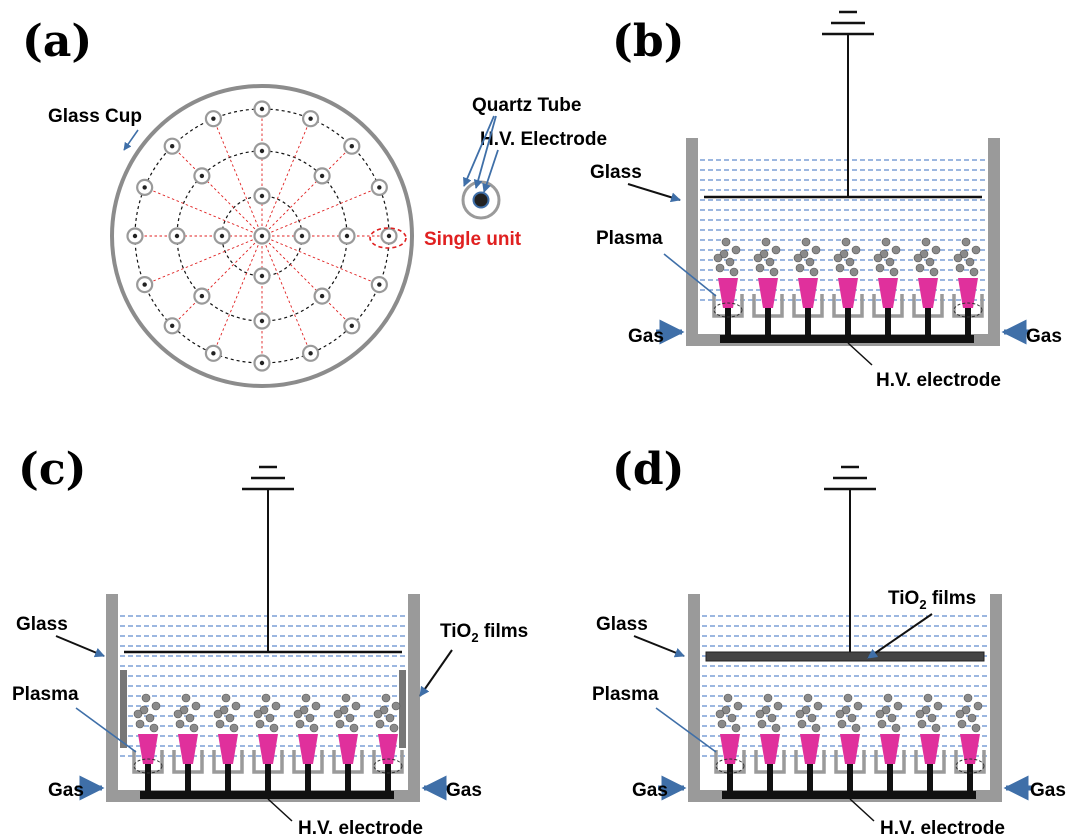 This screenshot has height=840, width=1069. Describe the element at coordinates (686, 730) in the screenshot. I see `plasma-arrow-d` at that location.